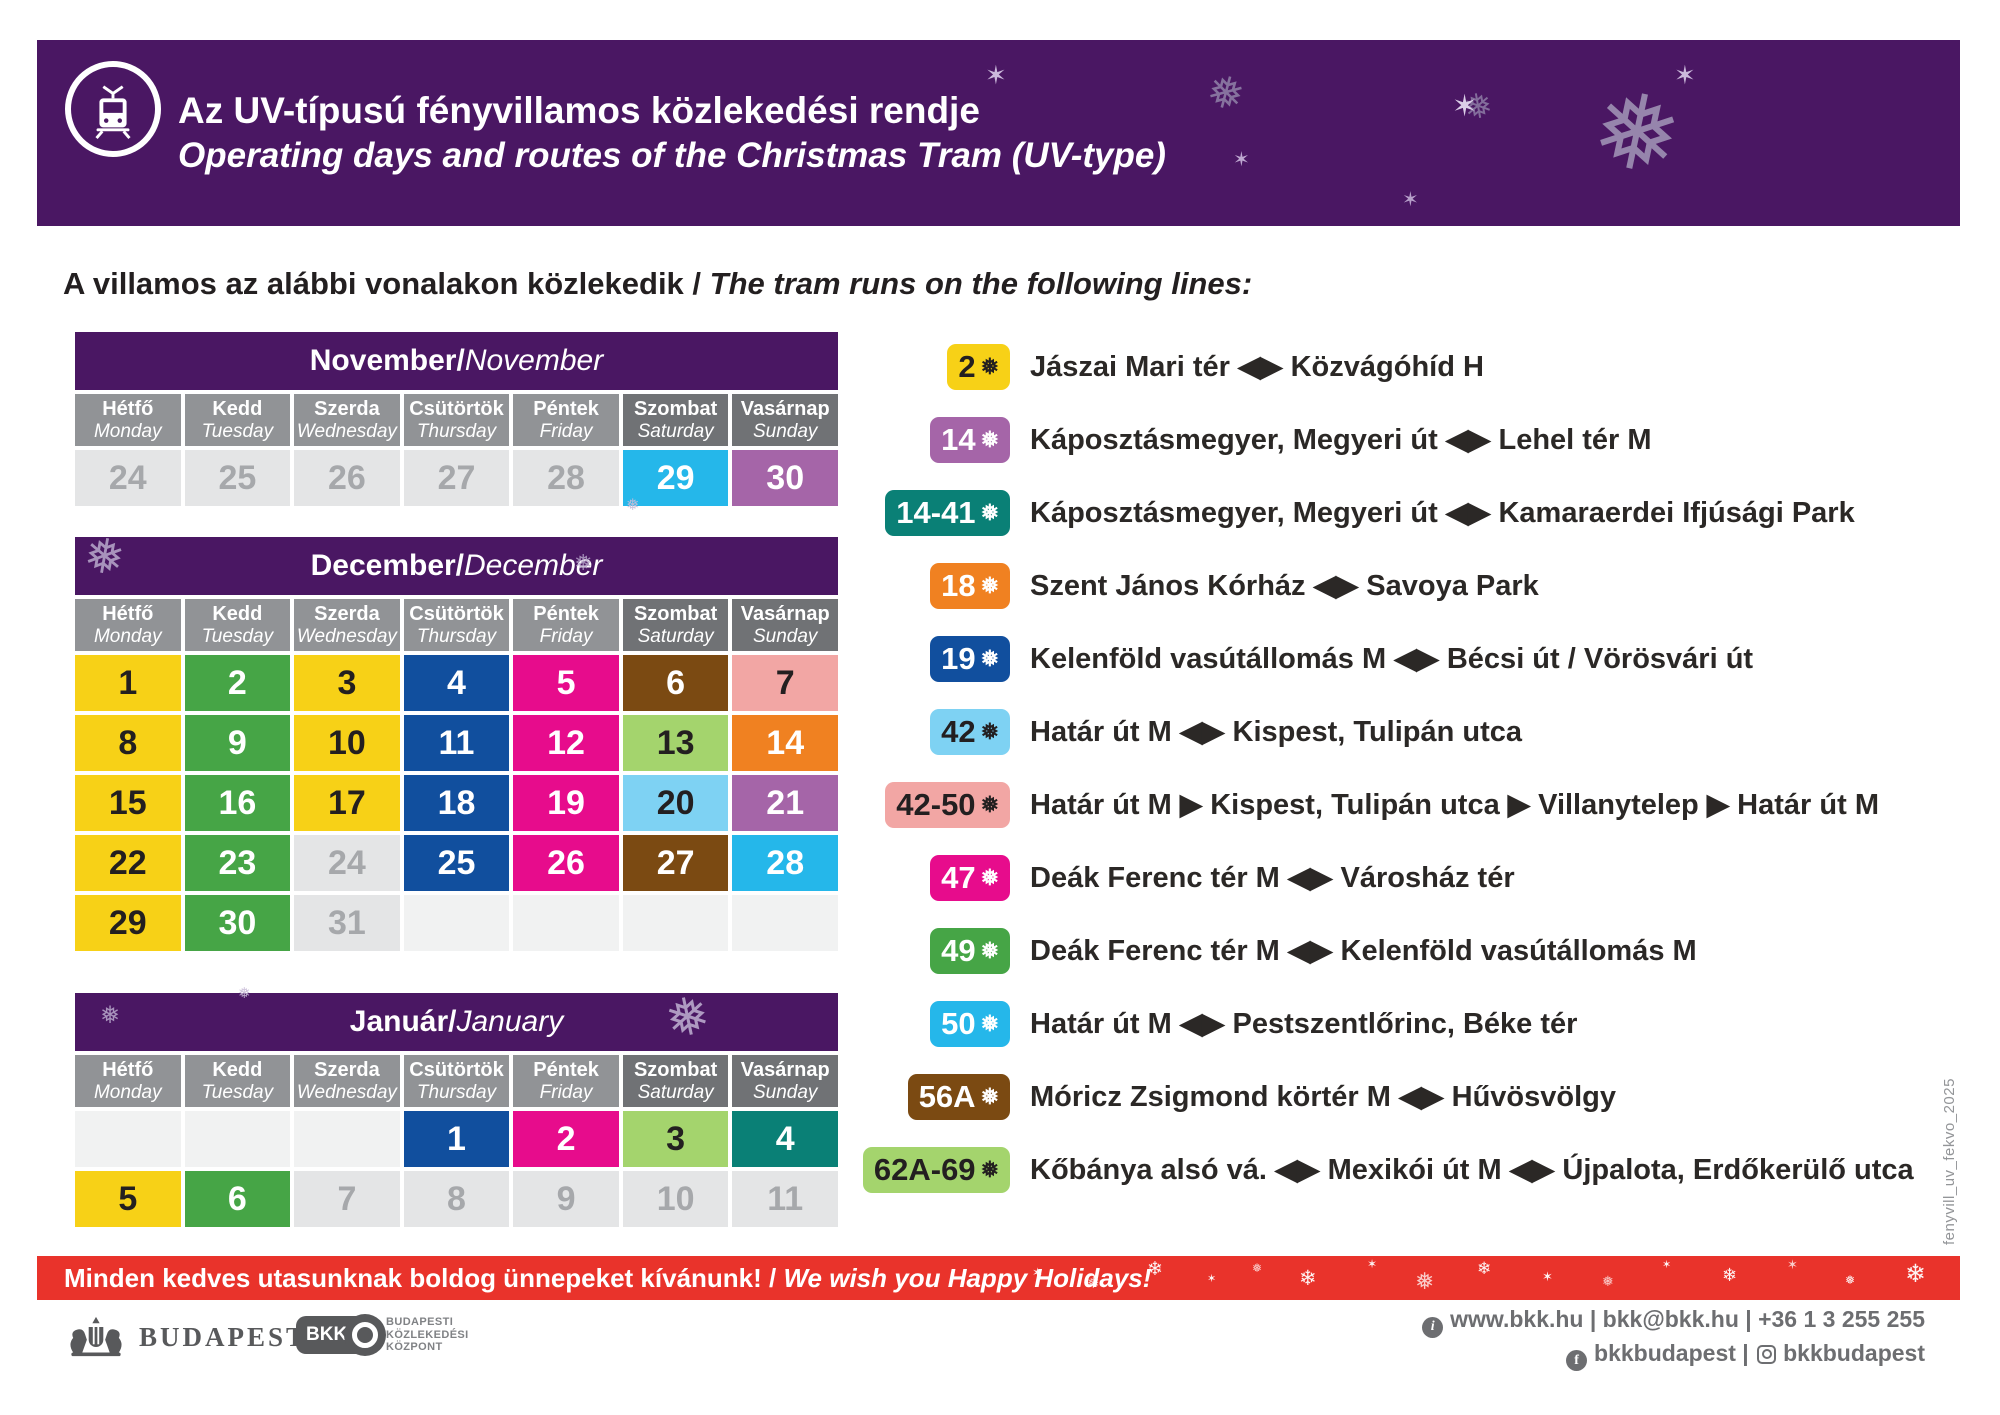 The image size is (2000, 1415). I want to click on month-name-hungarian: December, so click(383, 565).